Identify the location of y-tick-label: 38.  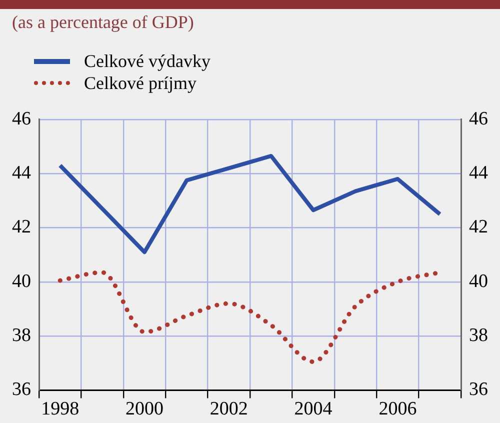
(21, 335).